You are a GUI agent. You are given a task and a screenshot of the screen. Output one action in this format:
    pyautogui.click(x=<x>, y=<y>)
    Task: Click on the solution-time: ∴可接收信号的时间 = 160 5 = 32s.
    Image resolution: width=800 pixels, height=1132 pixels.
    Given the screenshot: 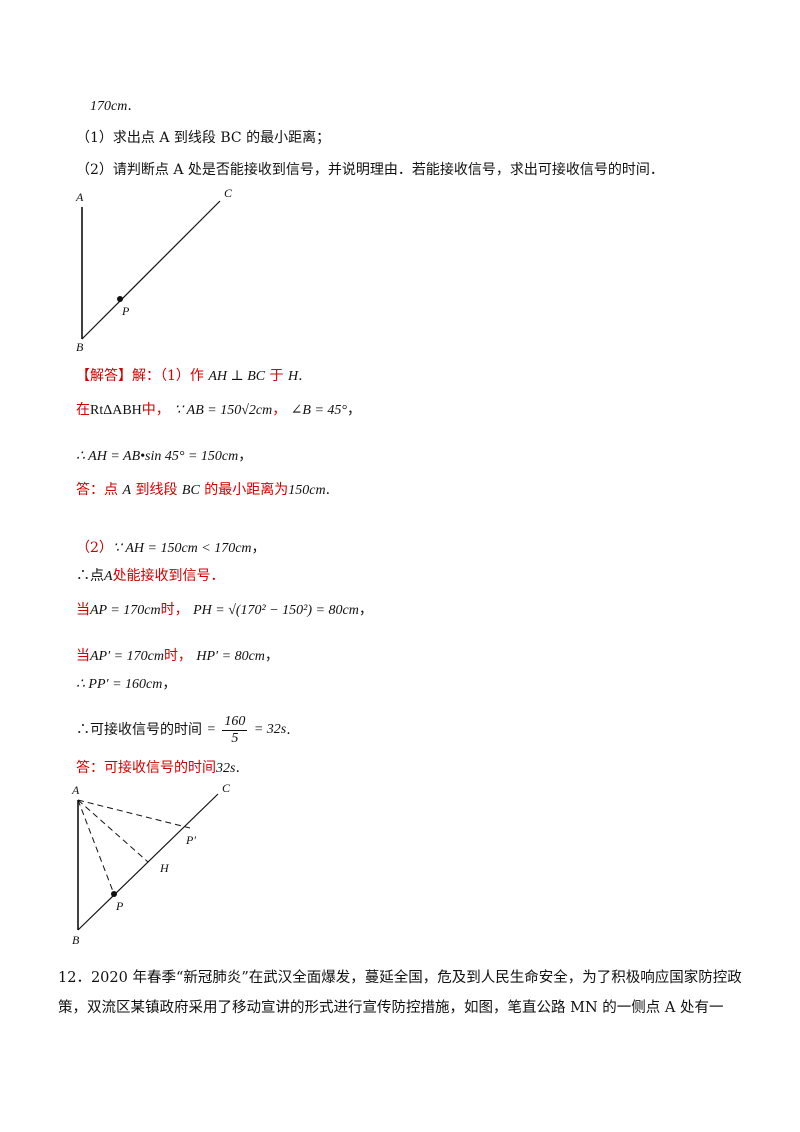 What is the action you would take?
    pyautogui.click(x=183, y=729)
    